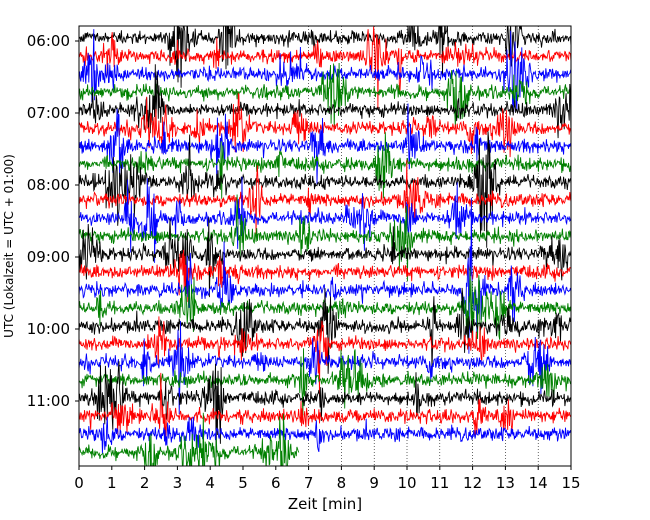 The height and width of the screenshot is (520, 650). I want to click on y-tick-label-0700: 07:00, so click(48, 113).